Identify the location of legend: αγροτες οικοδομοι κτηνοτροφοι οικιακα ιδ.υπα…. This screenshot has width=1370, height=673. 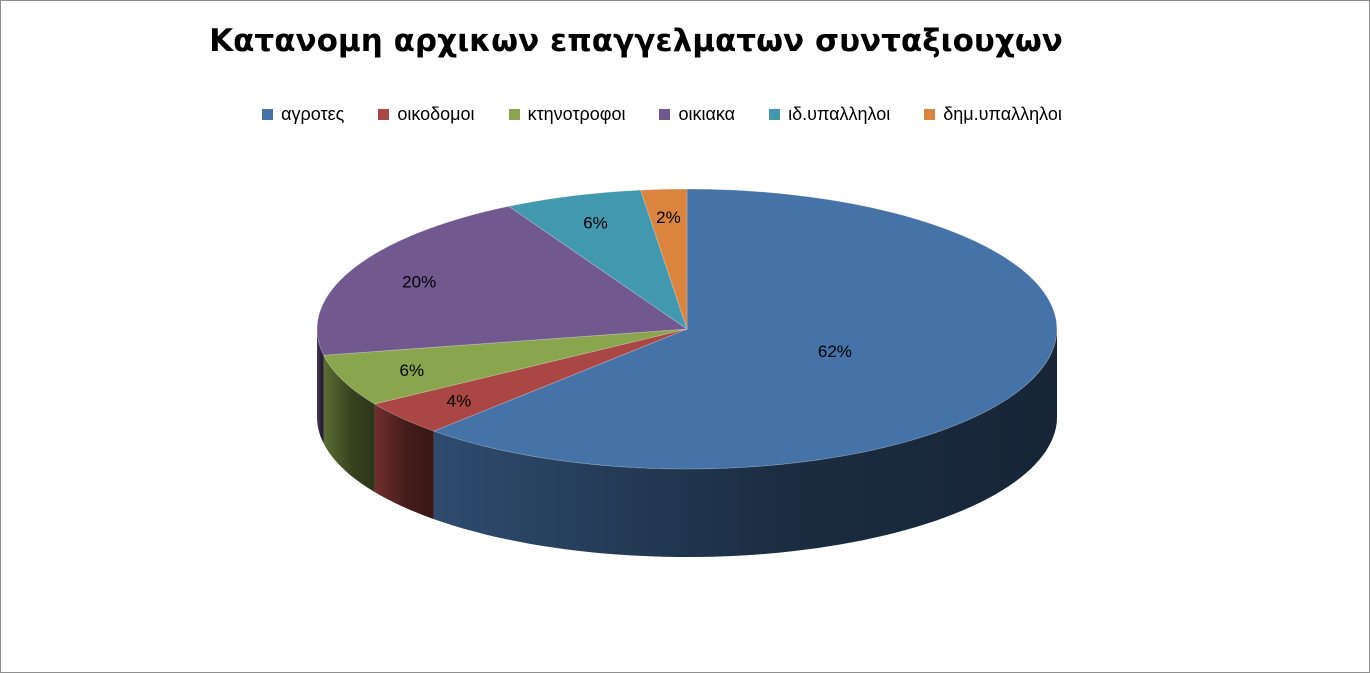
(662, 114).